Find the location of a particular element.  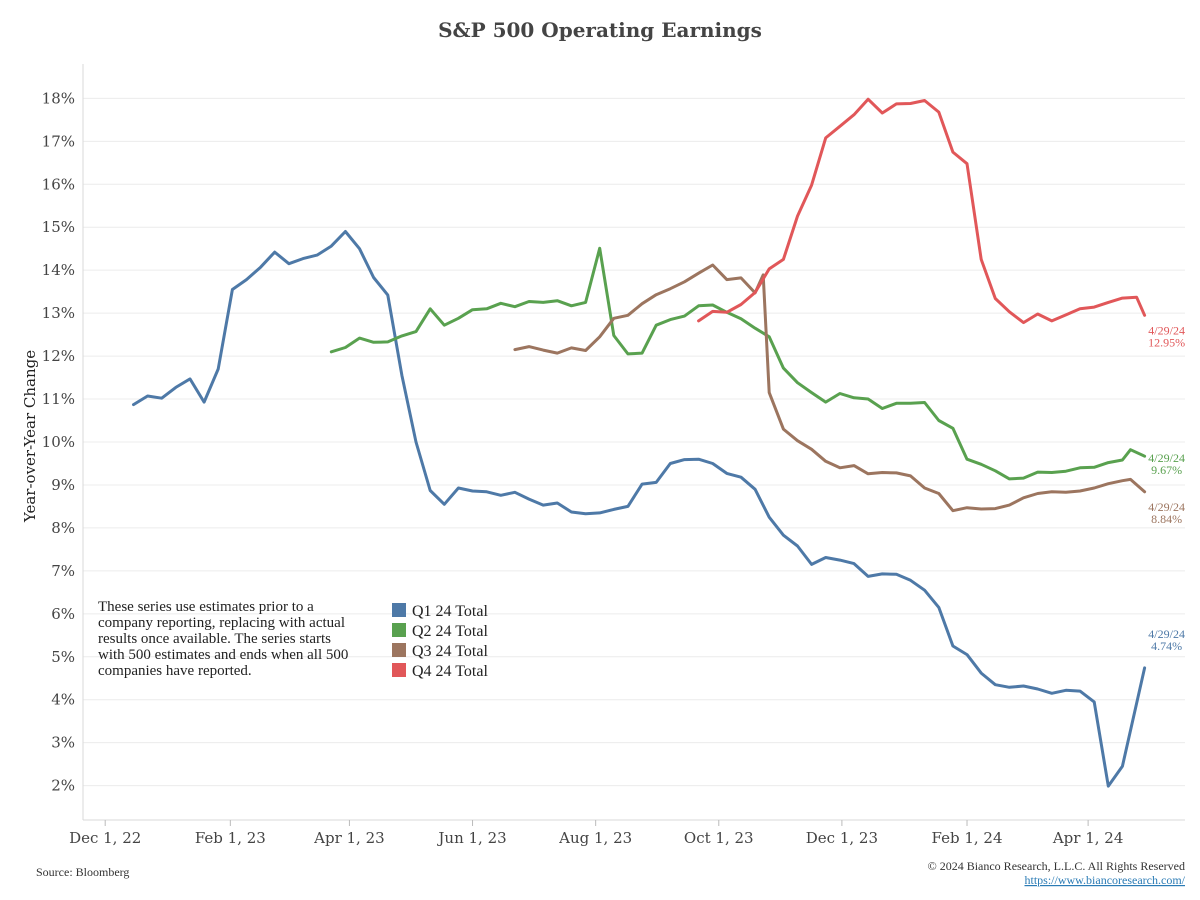

y-tick-label: 5% is located at coordinates (63, 657).